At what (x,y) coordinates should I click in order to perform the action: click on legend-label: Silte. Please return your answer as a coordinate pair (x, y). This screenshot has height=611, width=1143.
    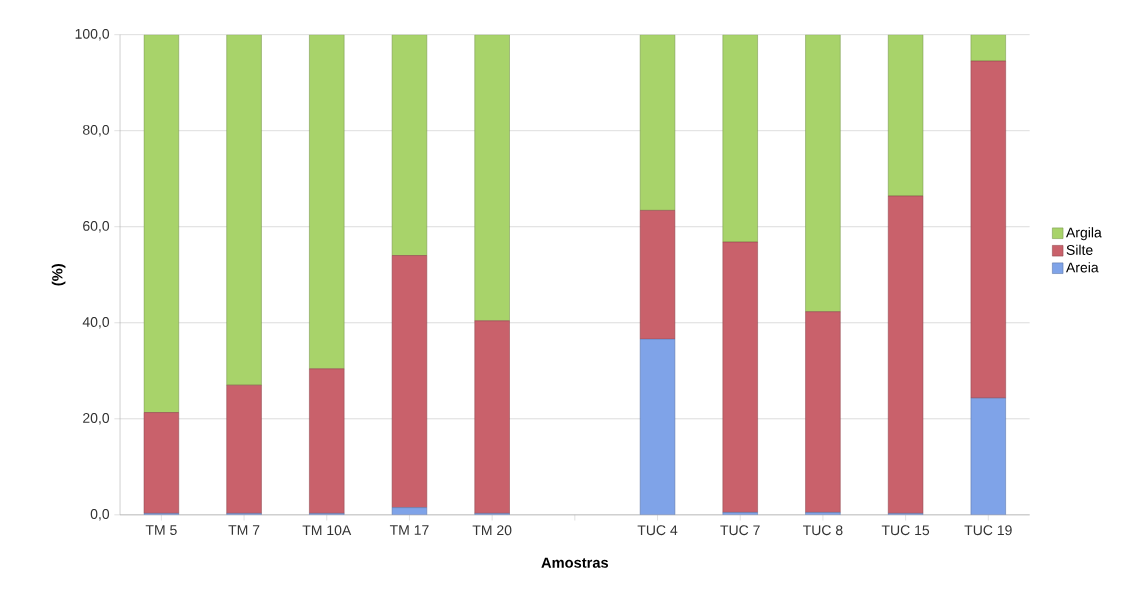
    Looking at the image, I should click on (1079, 250).